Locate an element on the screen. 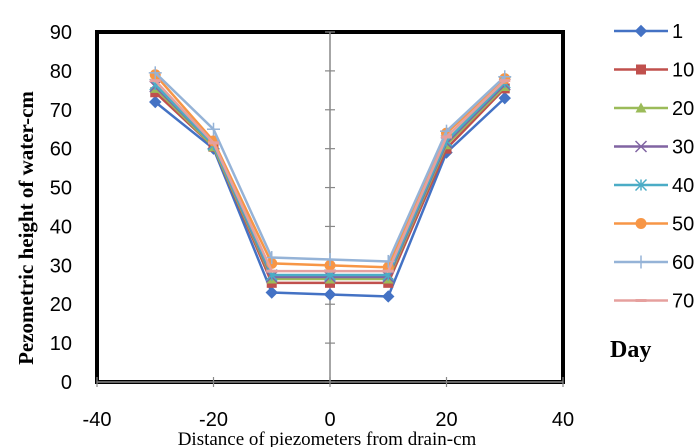 The width and height of the screenshot is (698, 447). y-tick-label: 90 is located at coordinates (61, 33).